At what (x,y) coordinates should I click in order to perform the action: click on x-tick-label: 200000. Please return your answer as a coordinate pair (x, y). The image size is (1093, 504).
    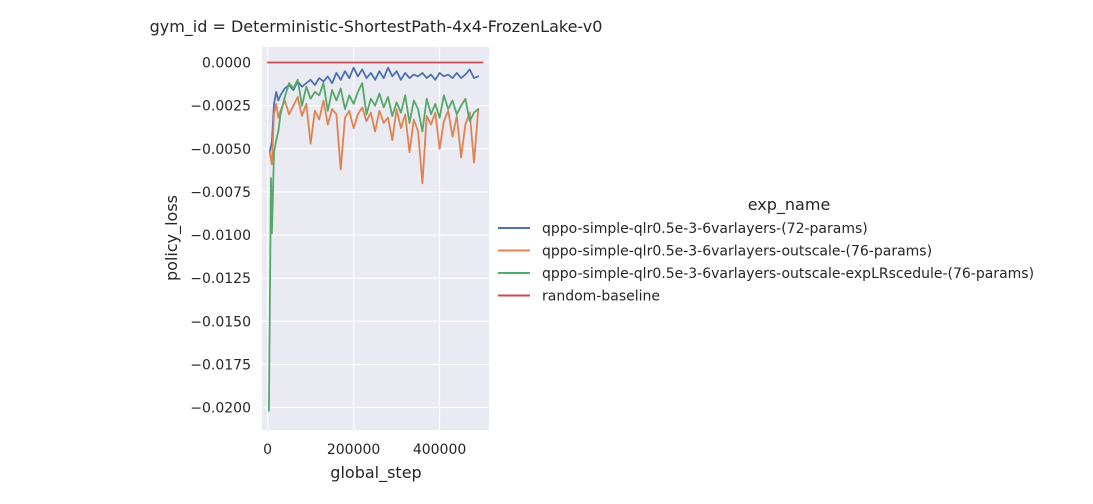
    Looking at the image, I should click on (353, 450).